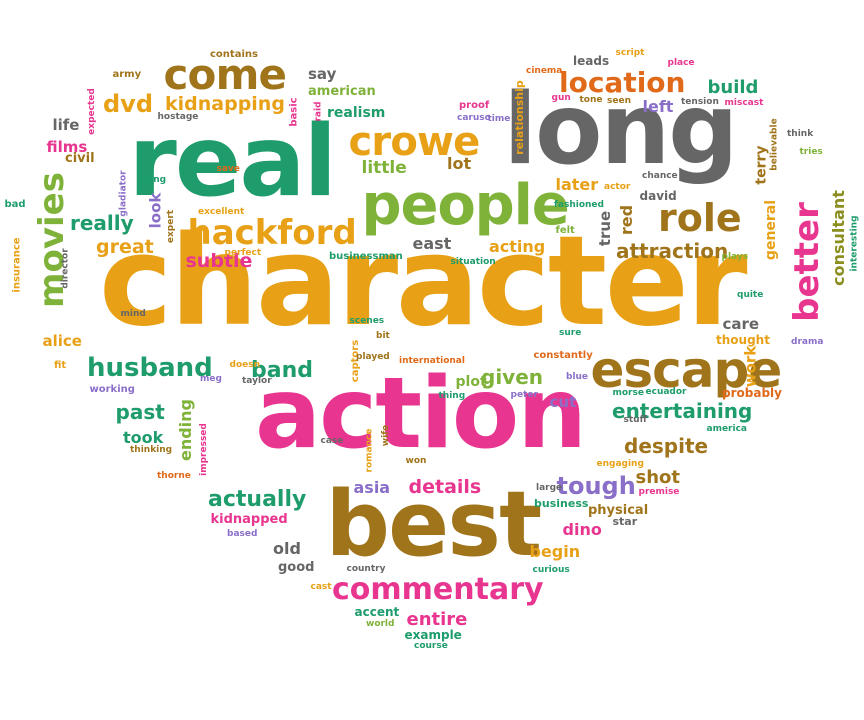  Describe the element at coordinates (127, 74) in the screenshot. I see `word: army` at that location.